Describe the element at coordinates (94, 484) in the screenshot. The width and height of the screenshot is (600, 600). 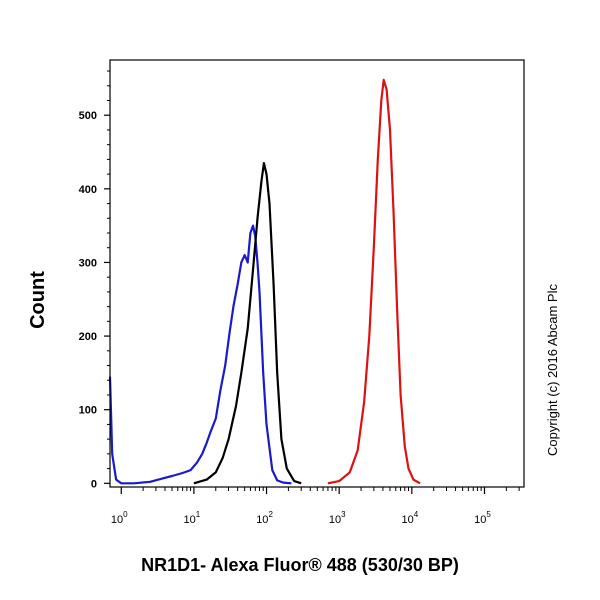
I see `y-tick-label: 0` at that location.